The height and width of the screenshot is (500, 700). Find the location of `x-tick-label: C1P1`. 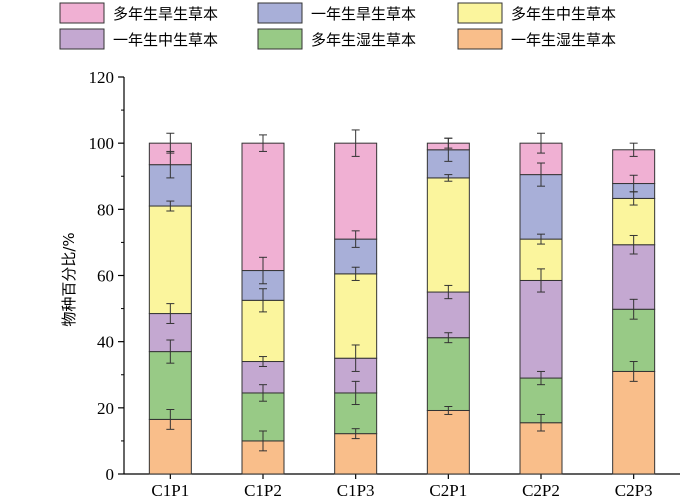

x-tick-label: C1P1 is located at coordinates (170, 490).